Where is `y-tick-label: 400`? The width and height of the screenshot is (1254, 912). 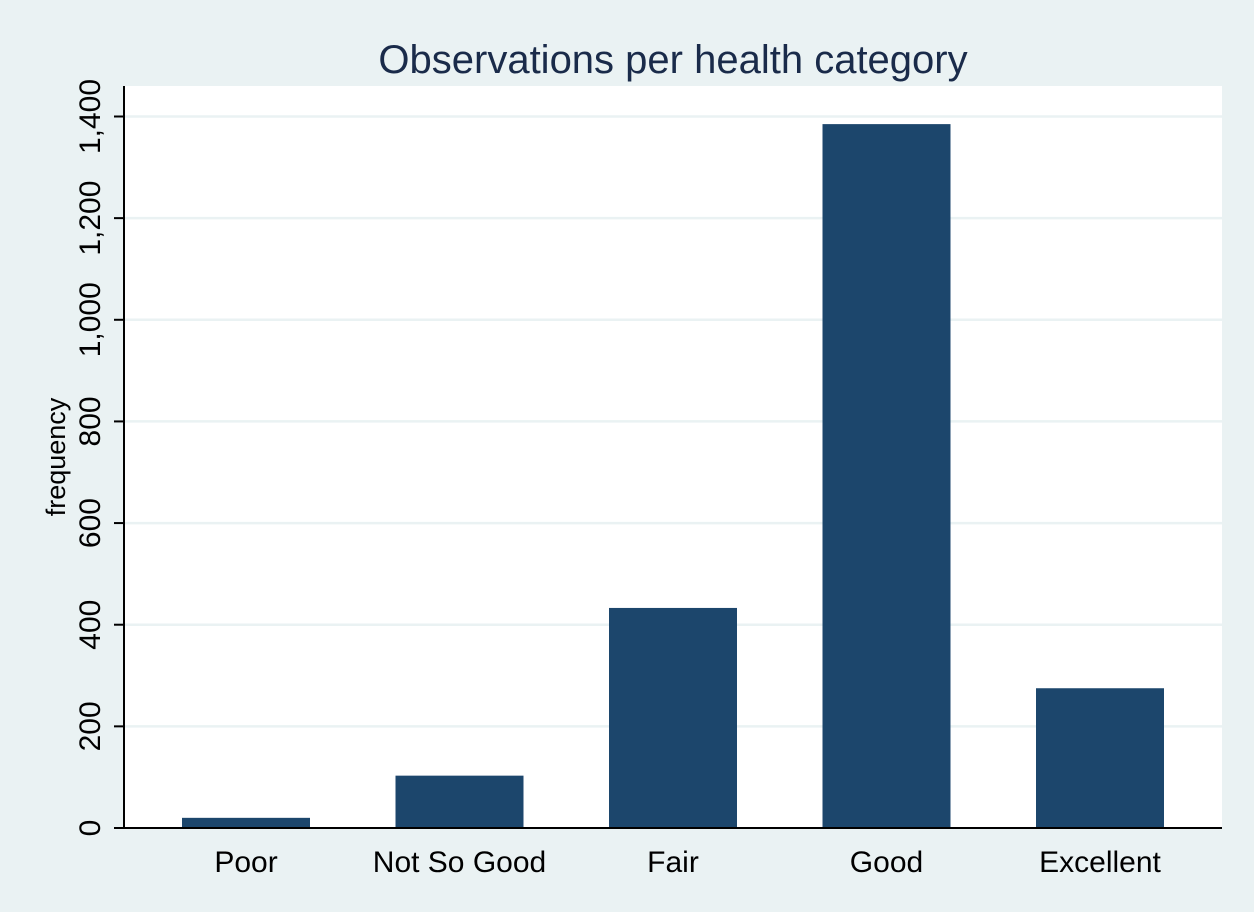
y-tick-label: 400 is located at coordinates (90, 625).